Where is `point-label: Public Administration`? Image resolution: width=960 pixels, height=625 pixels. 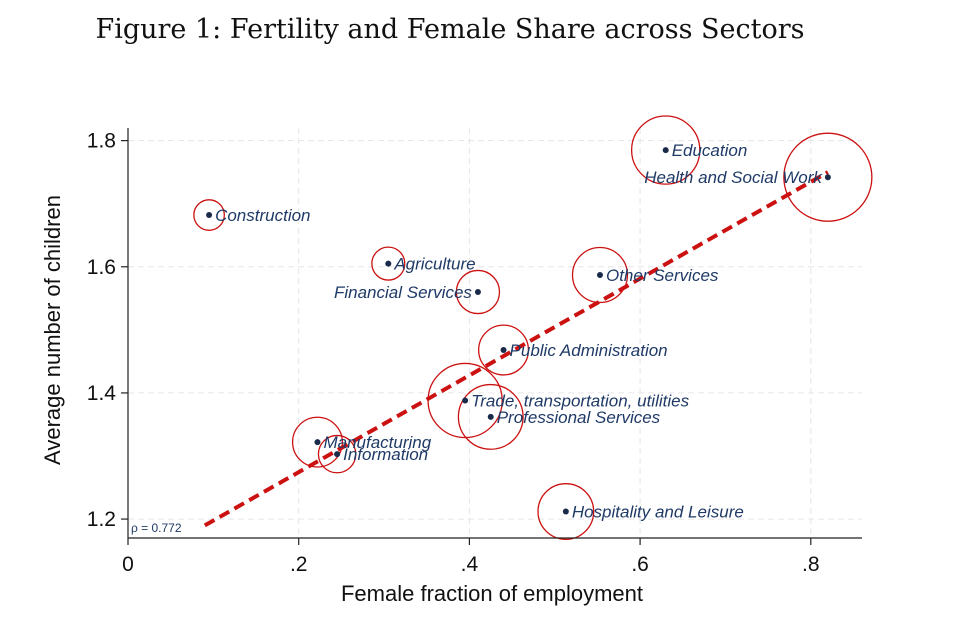
point-label: Public Administration is located at coordinates (589, 350).